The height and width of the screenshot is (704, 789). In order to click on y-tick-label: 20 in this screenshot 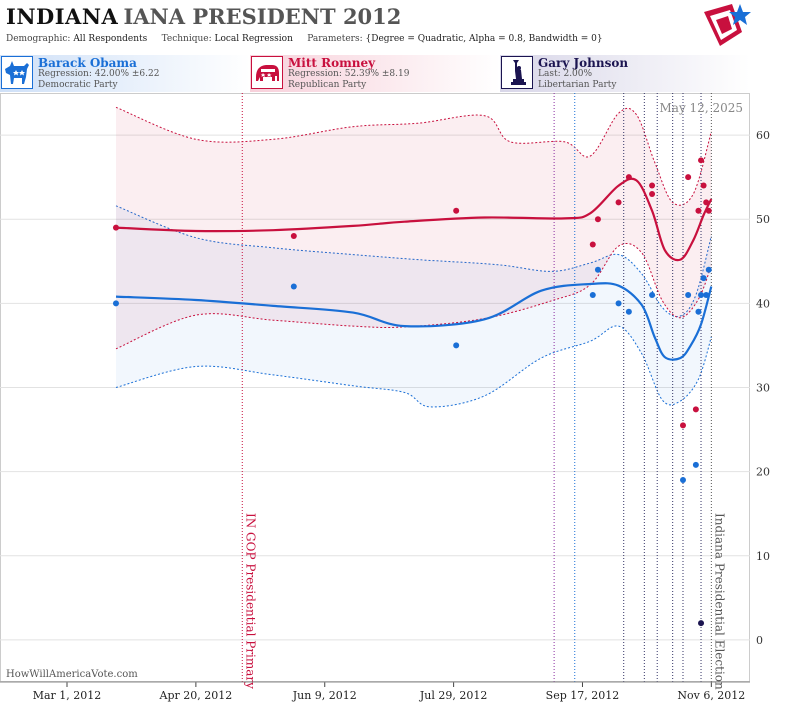, I will do `click(763, 472)`.